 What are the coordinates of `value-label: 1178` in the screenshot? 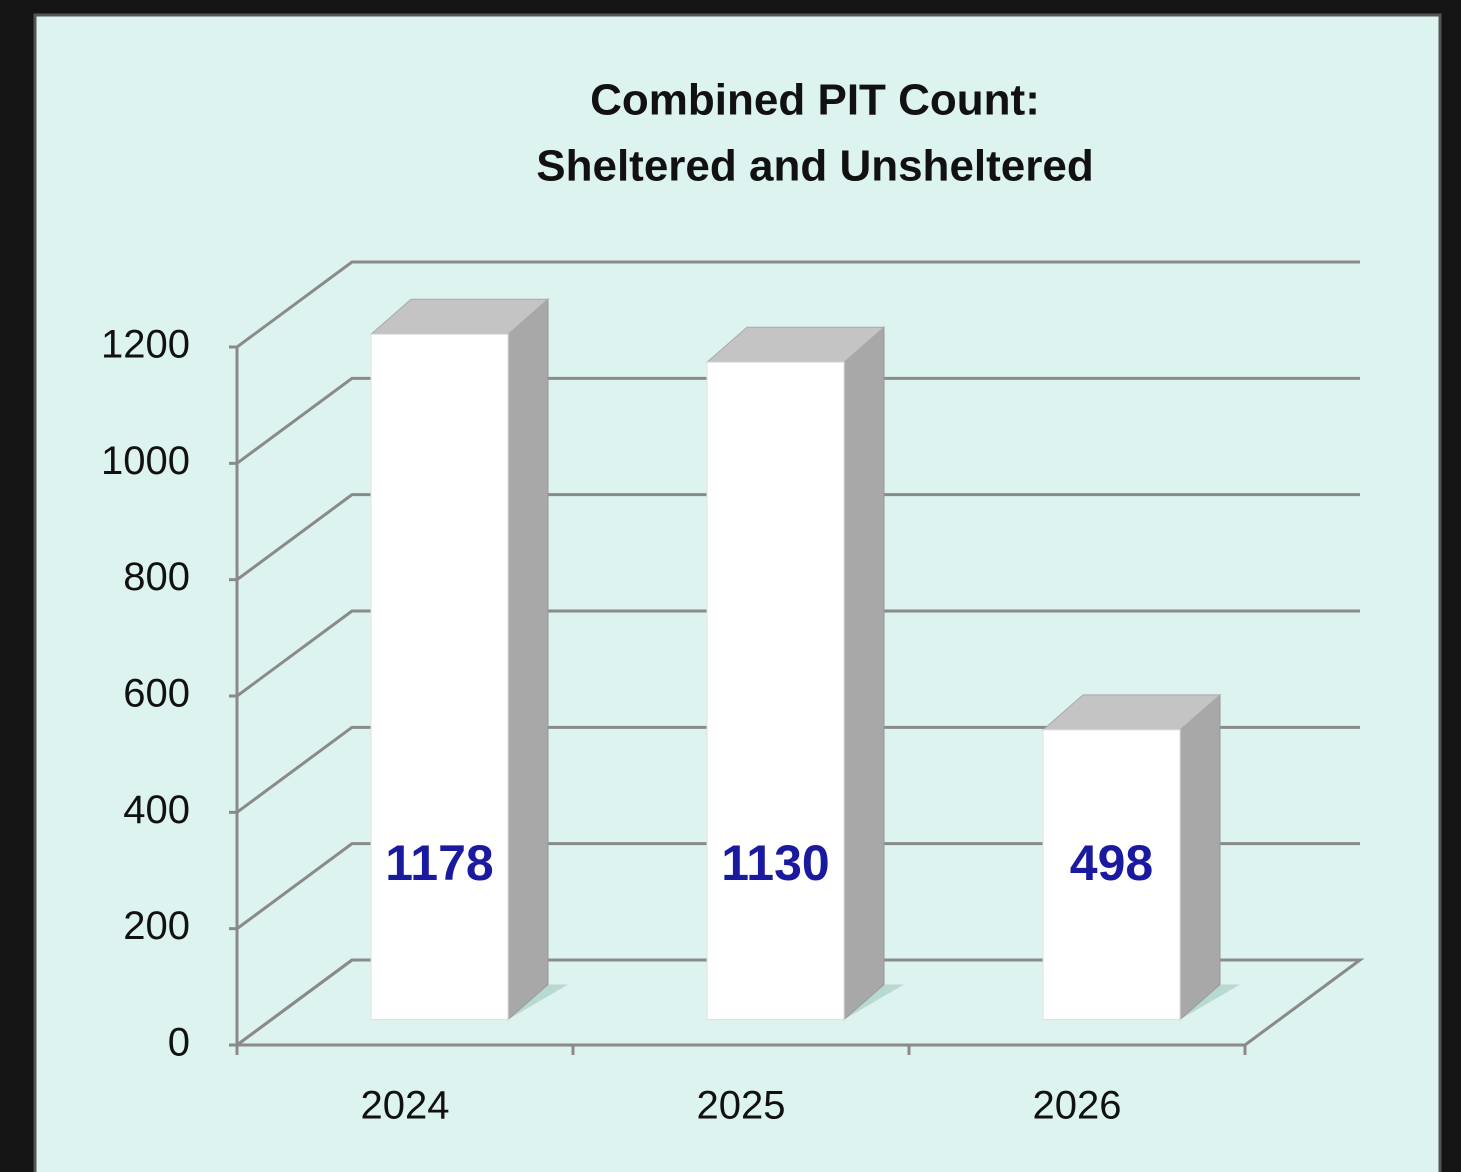 It's located at (439, 863).